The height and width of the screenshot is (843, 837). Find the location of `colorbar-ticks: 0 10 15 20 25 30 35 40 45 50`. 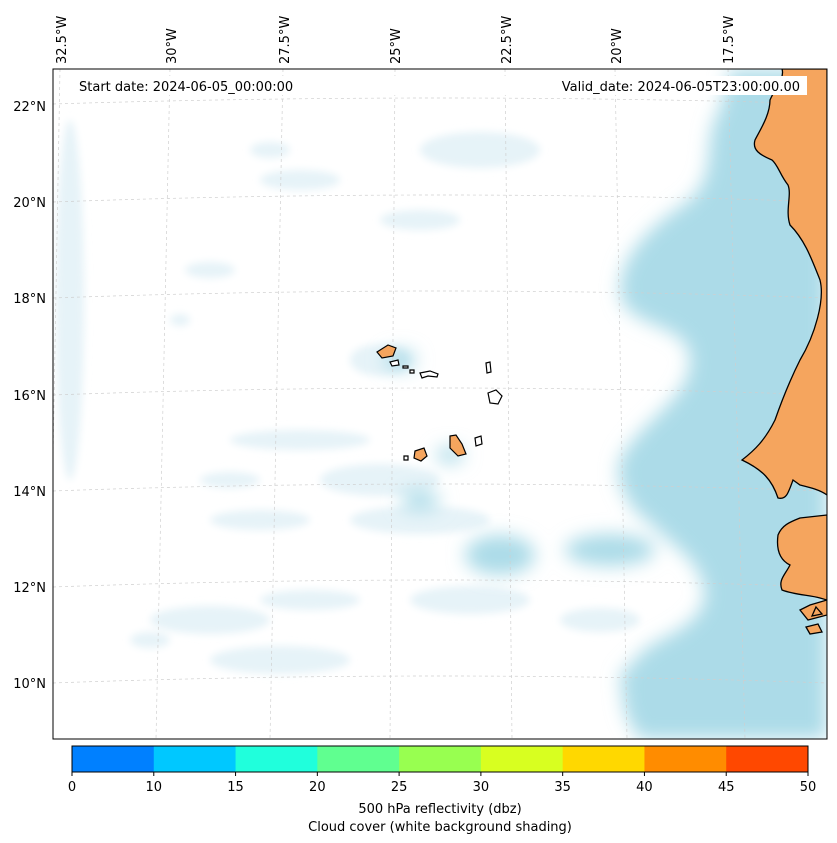

colorbar-ticks: 0 10 15 20 25 30 35 40 45 50 is located at coordinates (442, 783).